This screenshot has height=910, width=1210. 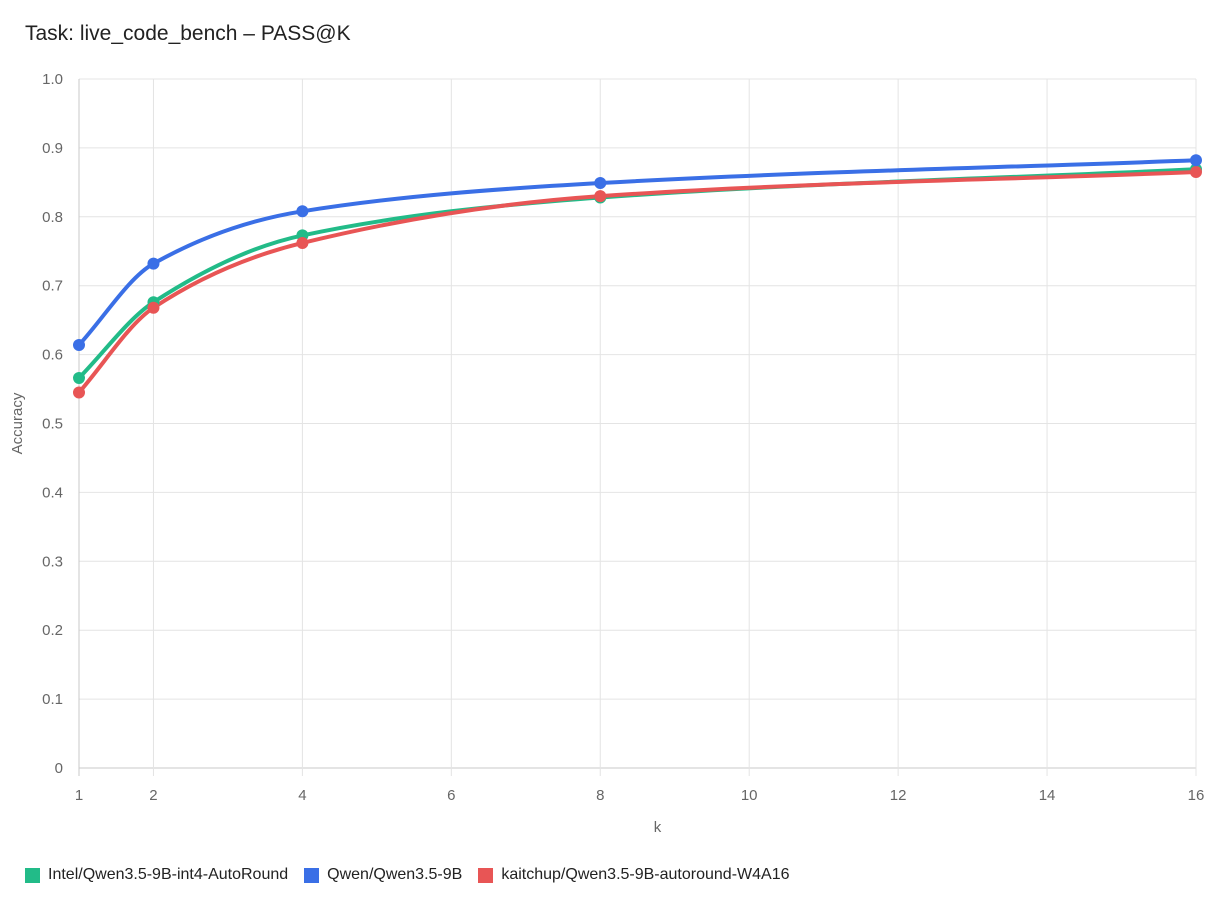 What do you see at coordinates (395, 874) in the screenshot?
I see `legend-label-qwen: Qwen/Qwen3.5-9B` at bounding box center [395, 874].